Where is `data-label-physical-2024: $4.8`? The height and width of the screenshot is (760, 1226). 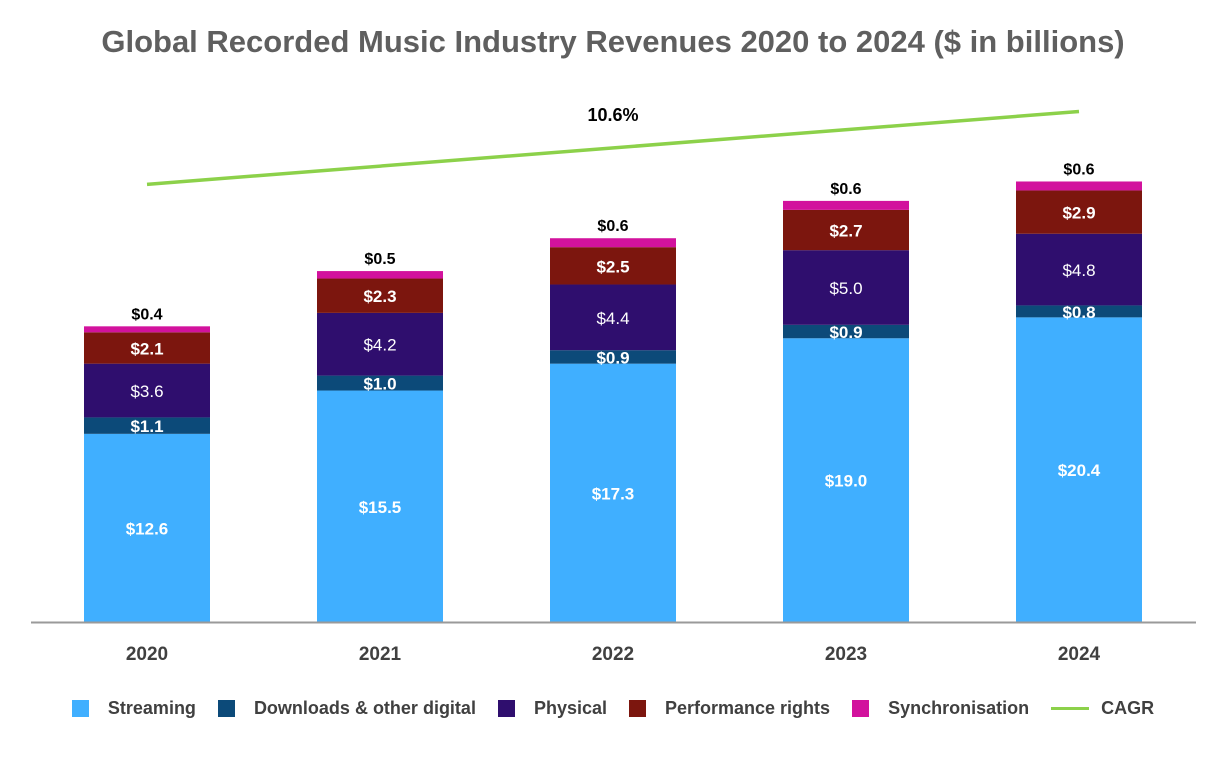
data-label-physical-2024: $4.8 is located at coordinates (1078, 270).